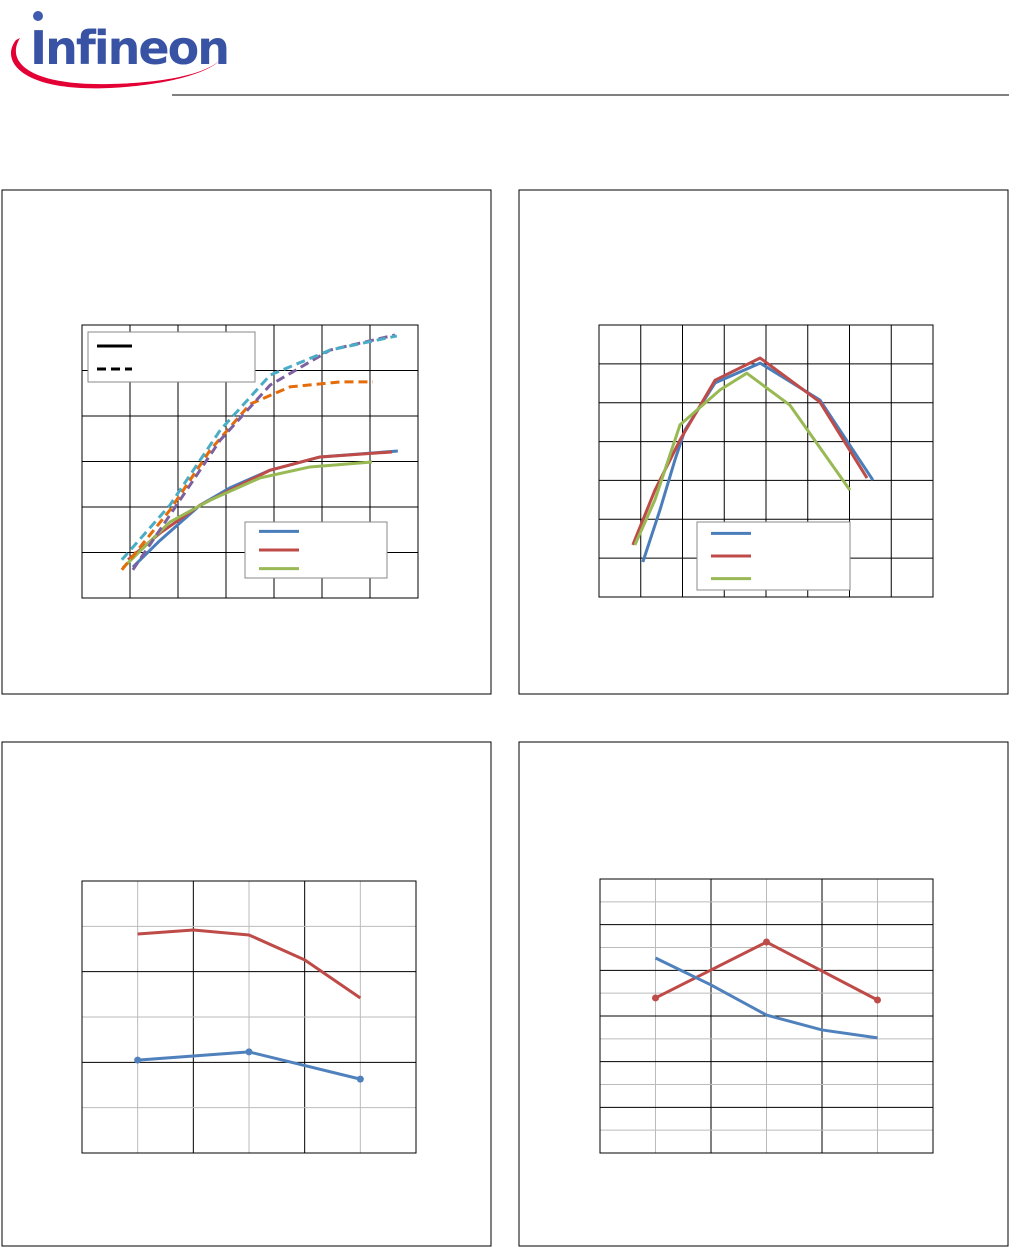 Image resolution: width=1009 pixels, height=1247 pixels. Describe the element at coordinates (38, 16) in the screenshot. I see `logo-dot` at that location.